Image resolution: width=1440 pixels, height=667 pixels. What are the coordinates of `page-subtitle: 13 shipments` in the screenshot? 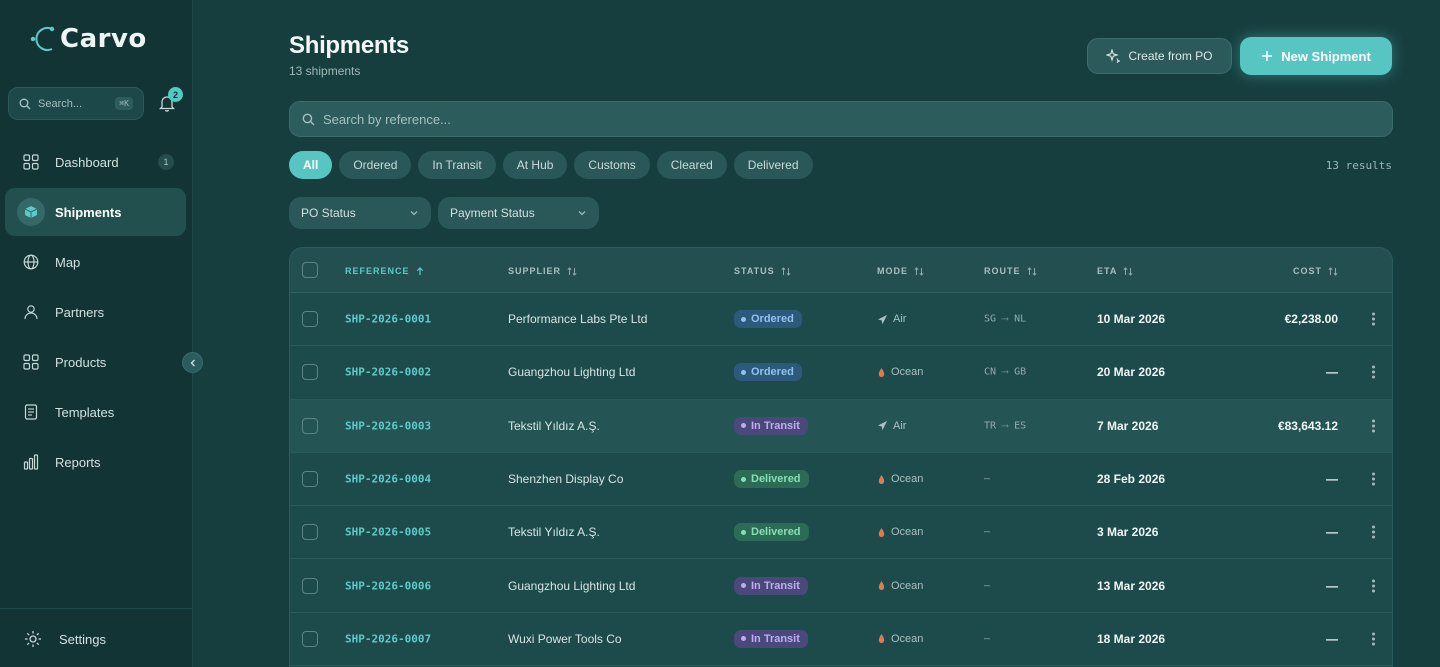 It's located at (325, 71).